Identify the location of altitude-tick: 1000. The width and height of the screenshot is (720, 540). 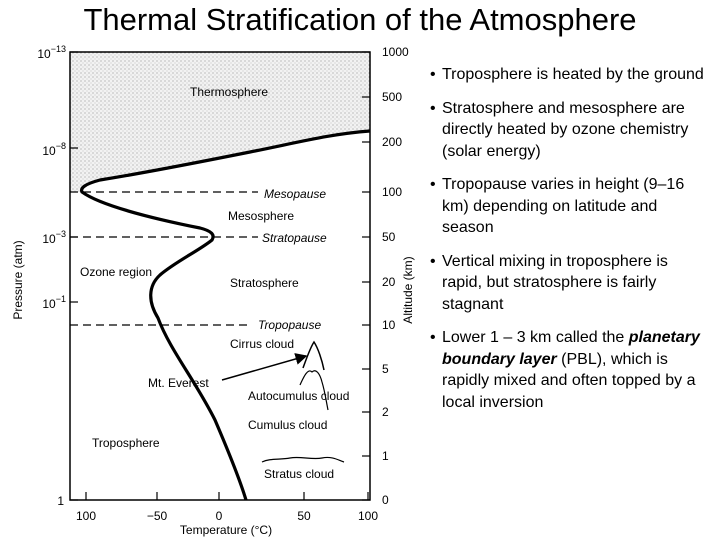
(395, 52).